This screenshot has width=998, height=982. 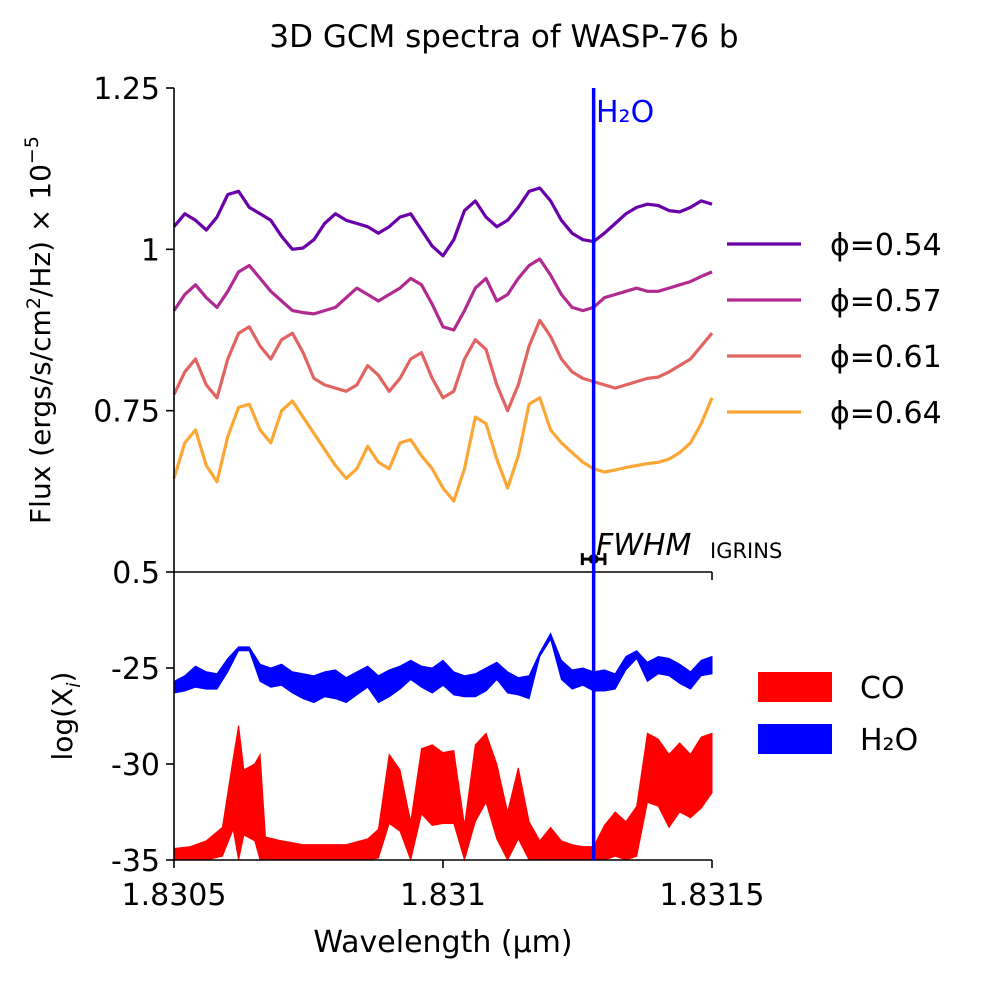 I want to click on flux-legend: ϕ=0.54 ϕ=0.57 ϕ=0.61 ϕ=0.64, so click(x=834, y=329).